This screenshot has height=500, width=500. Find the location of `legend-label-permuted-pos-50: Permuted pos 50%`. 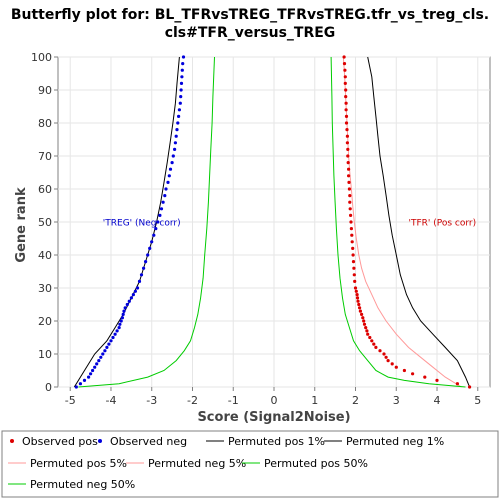

legend-label-permuted-pos-50: Permuted pos 50% is located at coordinates (316, 463).